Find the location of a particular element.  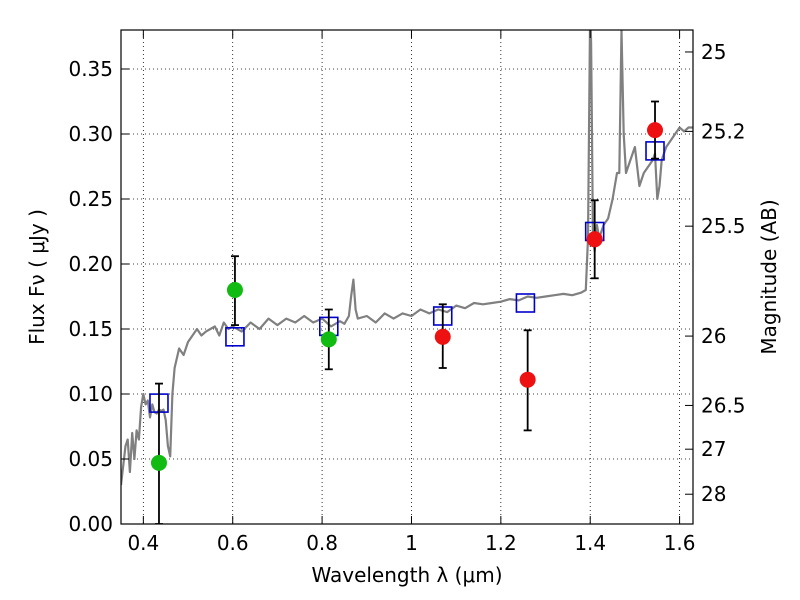

x-tick-label: 1.4 is located at coordinates (590, 543).